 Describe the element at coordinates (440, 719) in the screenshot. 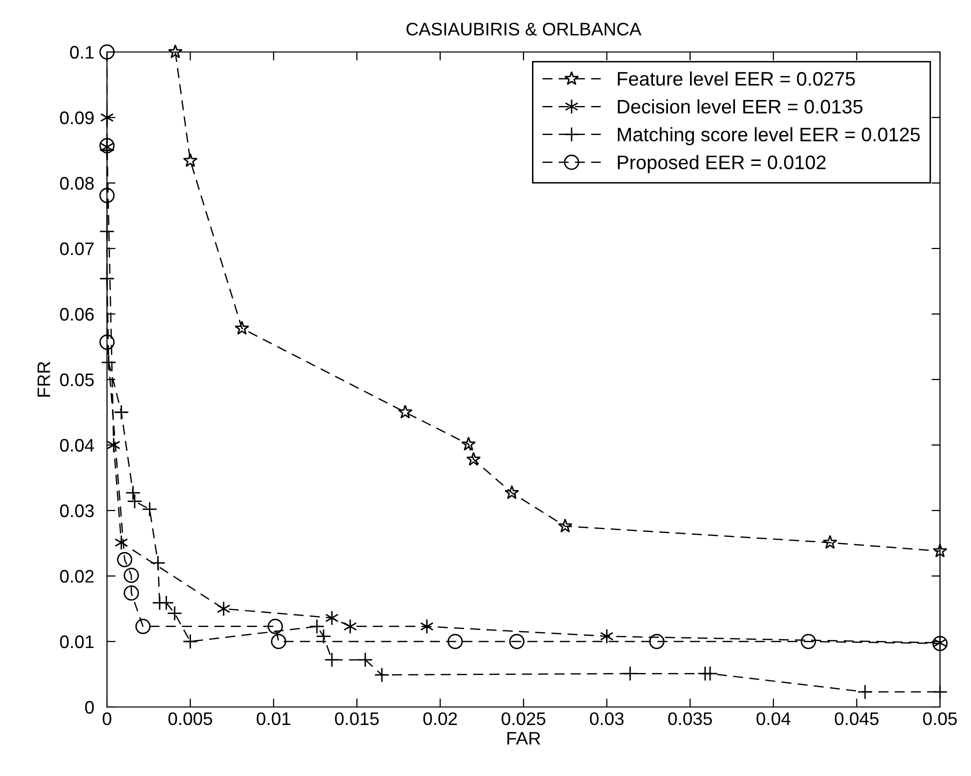

I see `x-tick-label: 0.02` at that location.